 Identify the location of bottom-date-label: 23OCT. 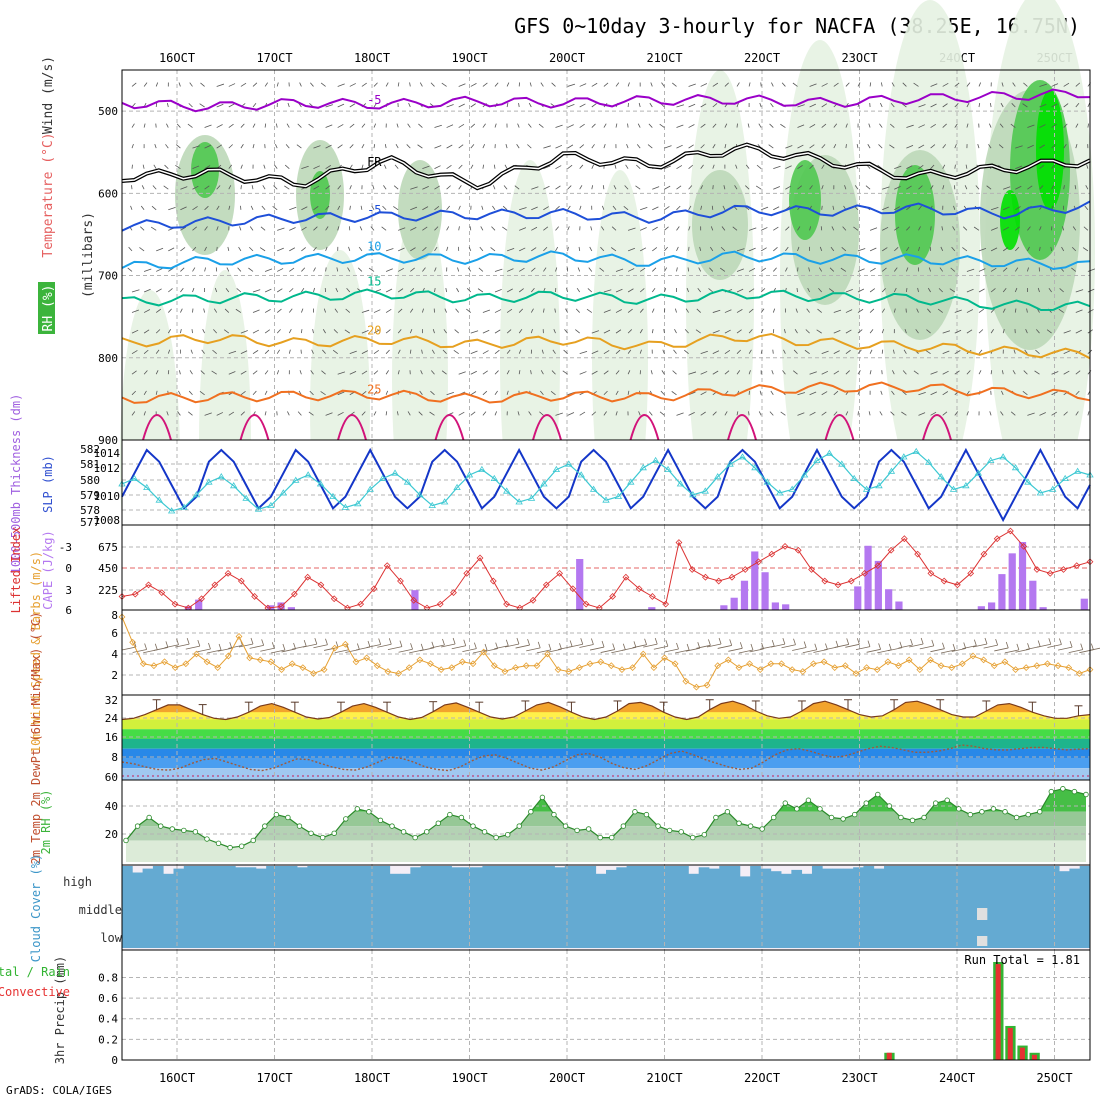
(859, 1078).